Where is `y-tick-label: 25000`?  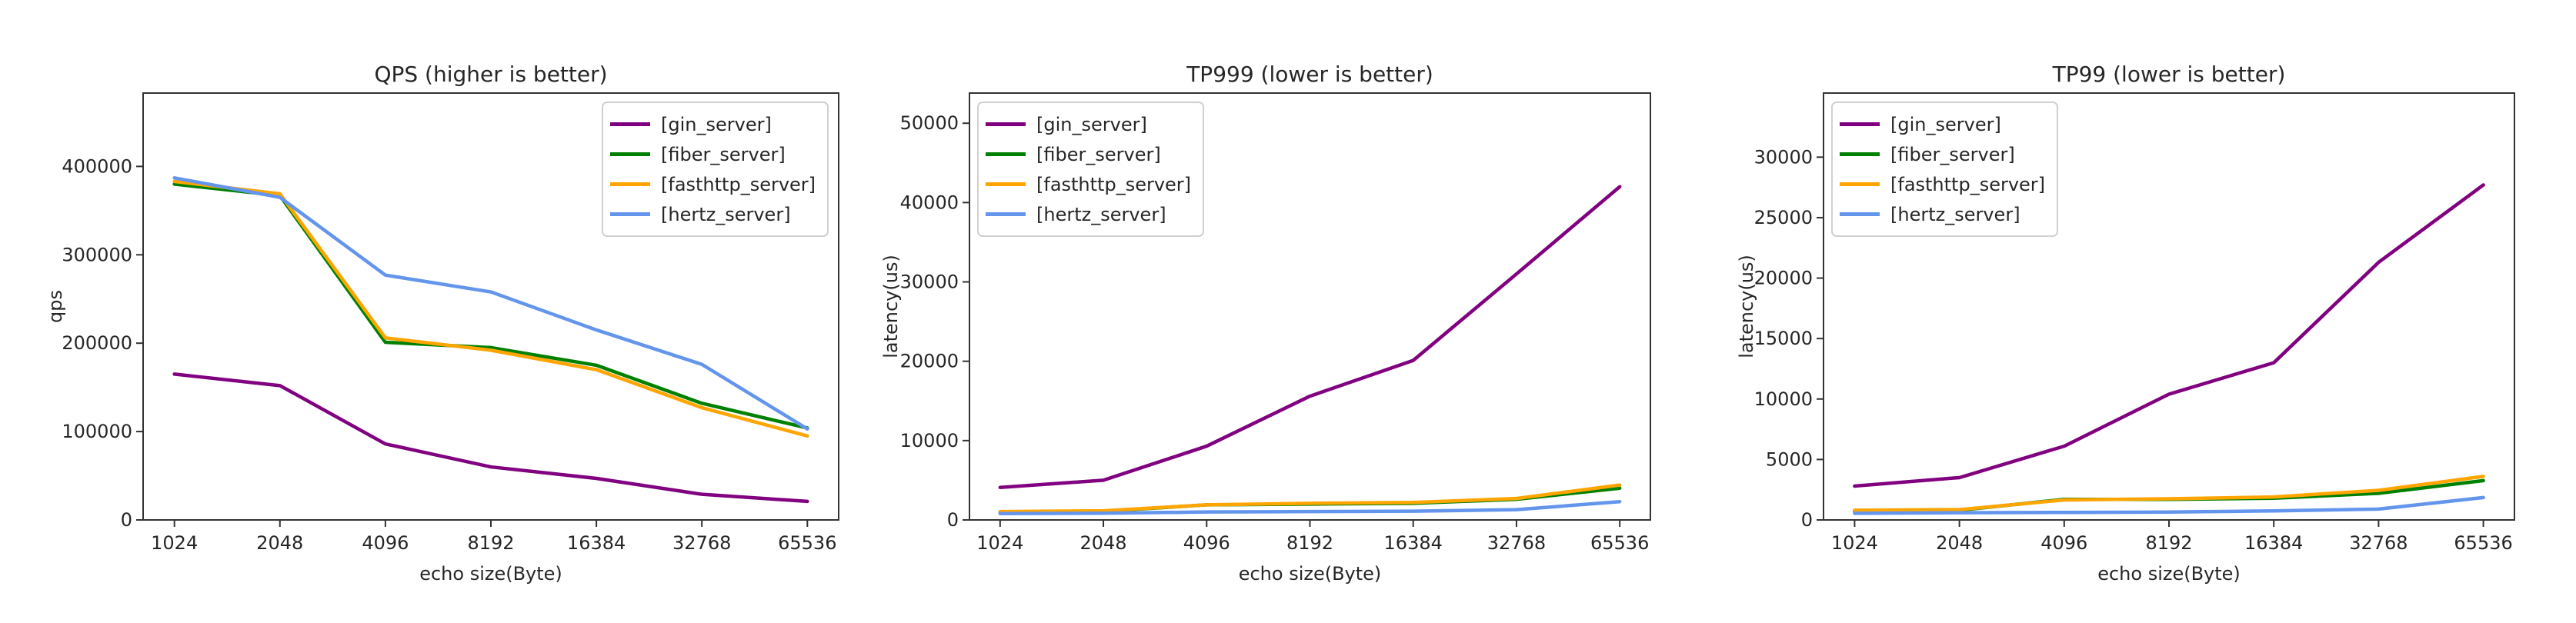 y-tick-label: 25000 is located at coordinates (1783, 218).